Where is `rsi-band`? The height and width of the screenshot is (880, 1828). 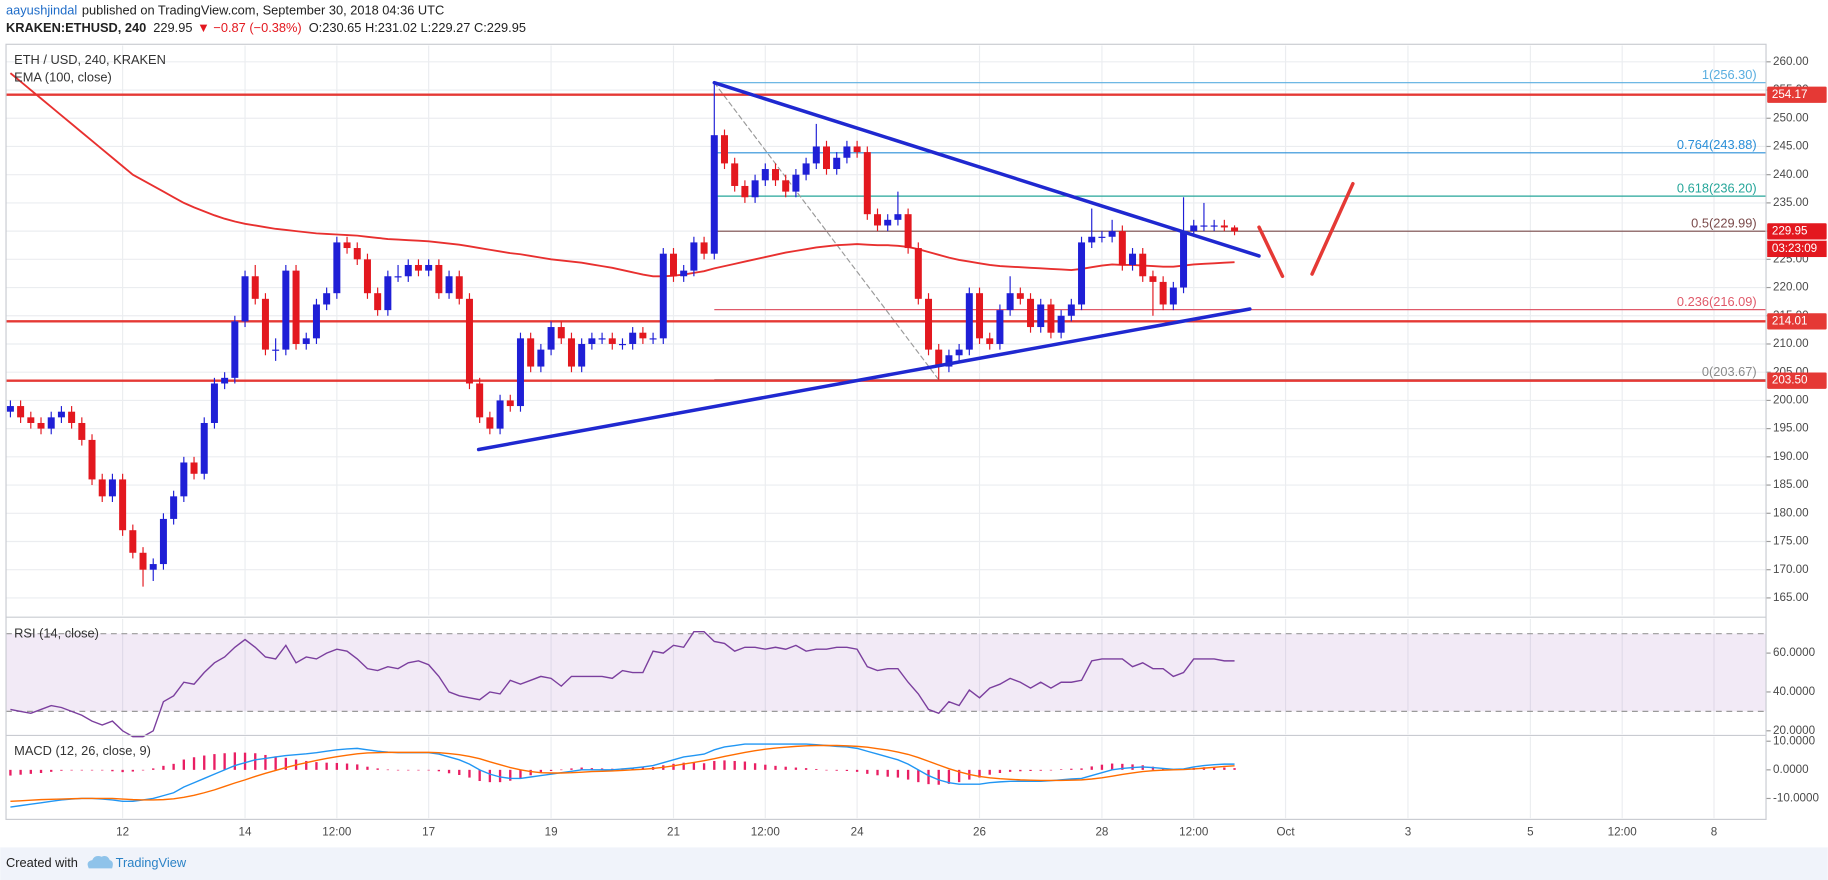
rsi-band is located at coordinates (886, 672).